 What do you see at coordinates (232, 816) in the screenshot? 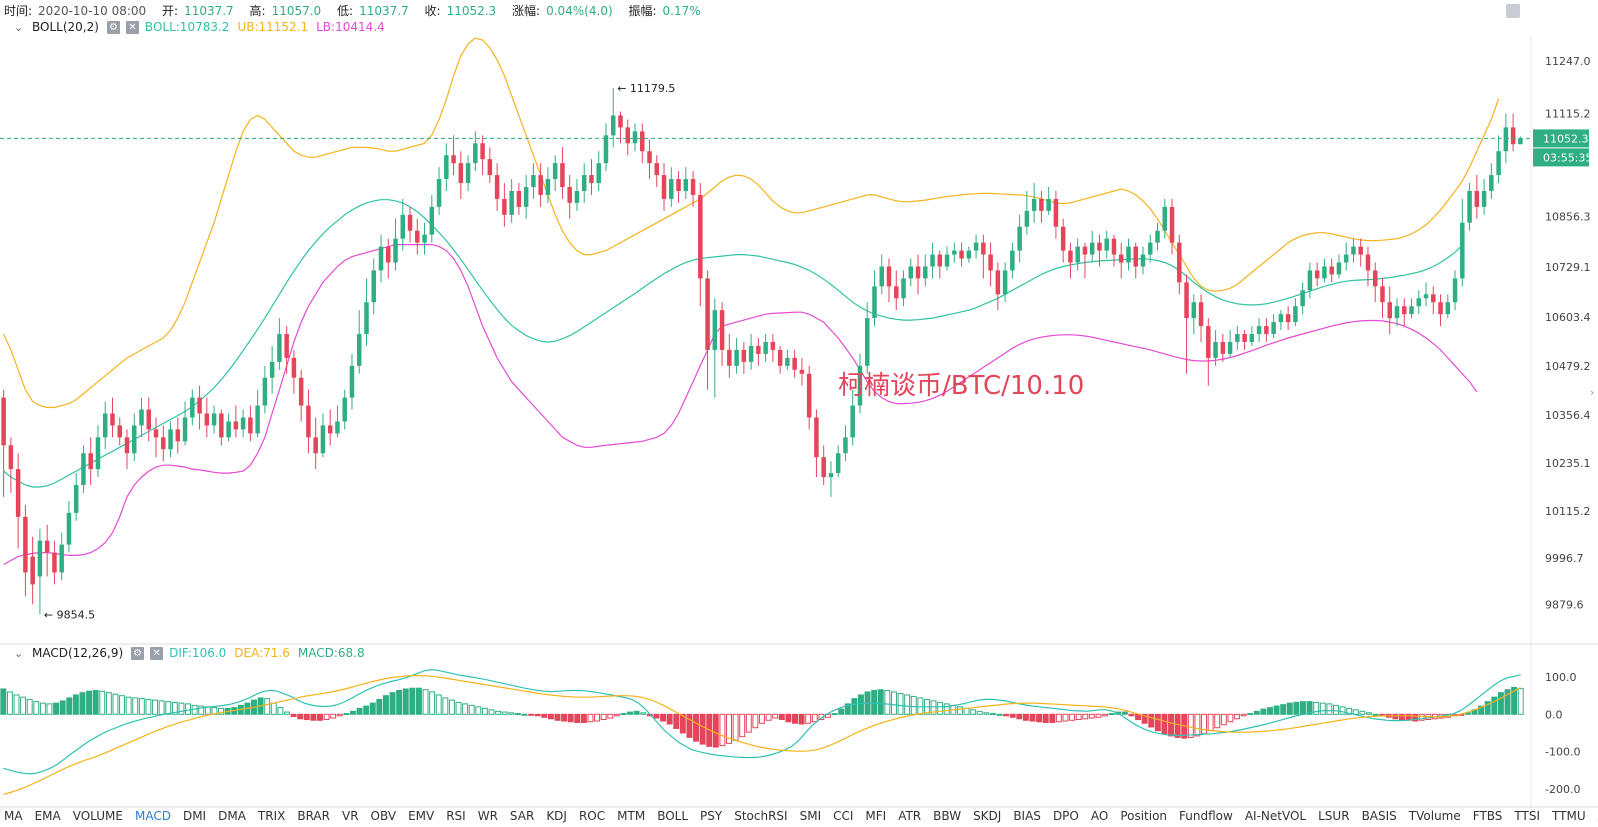
I see `indicator-tab-dma: DMA` at bounding box center [232, 816].